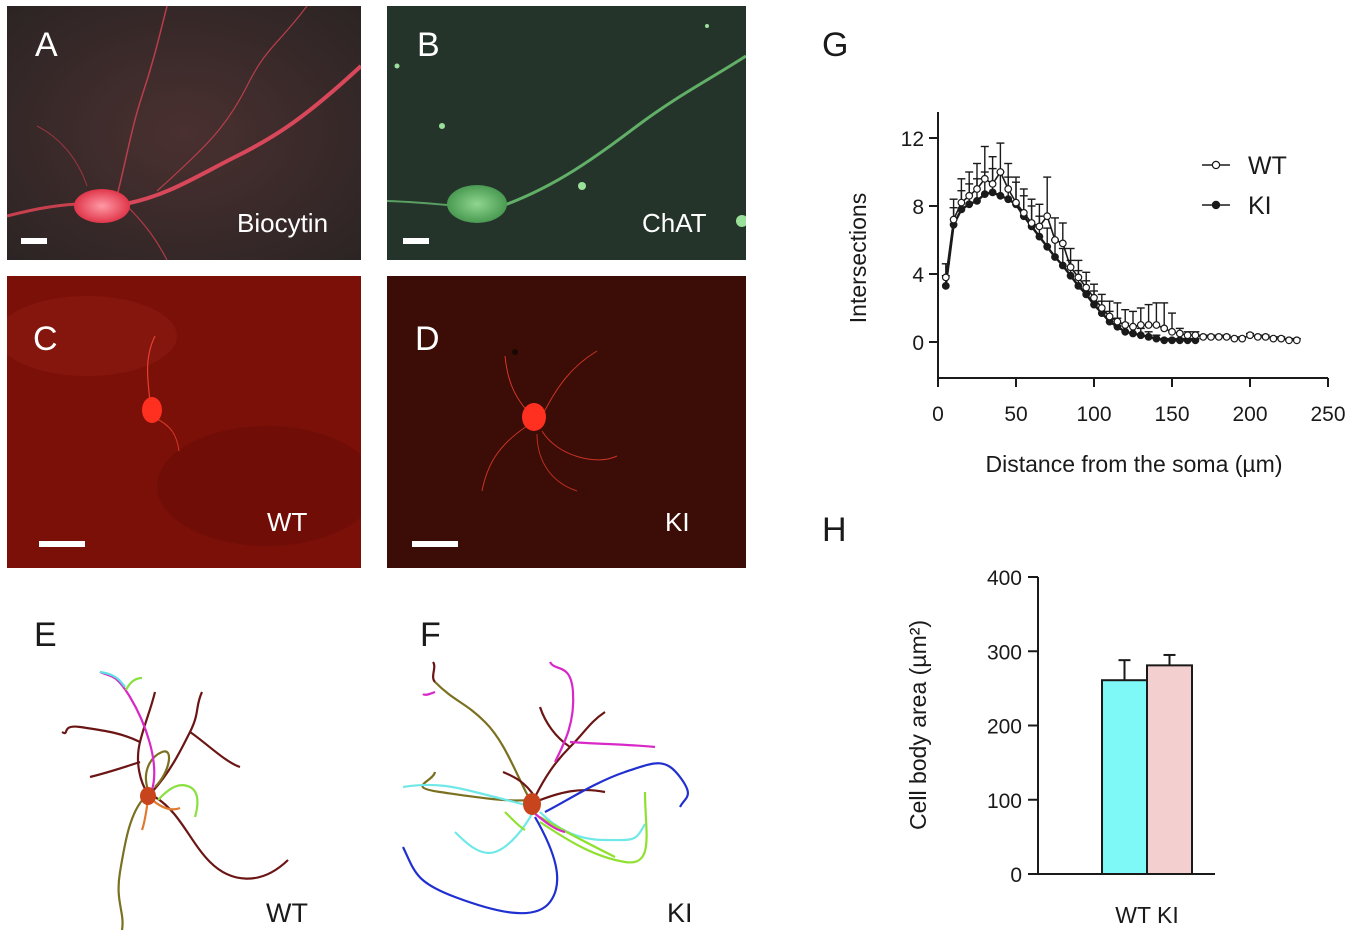 This screenshot has width=1350, height=935. Describe the element at coordinates (1121, 256) in the screenshot. I see `series-line-wt` at that location.